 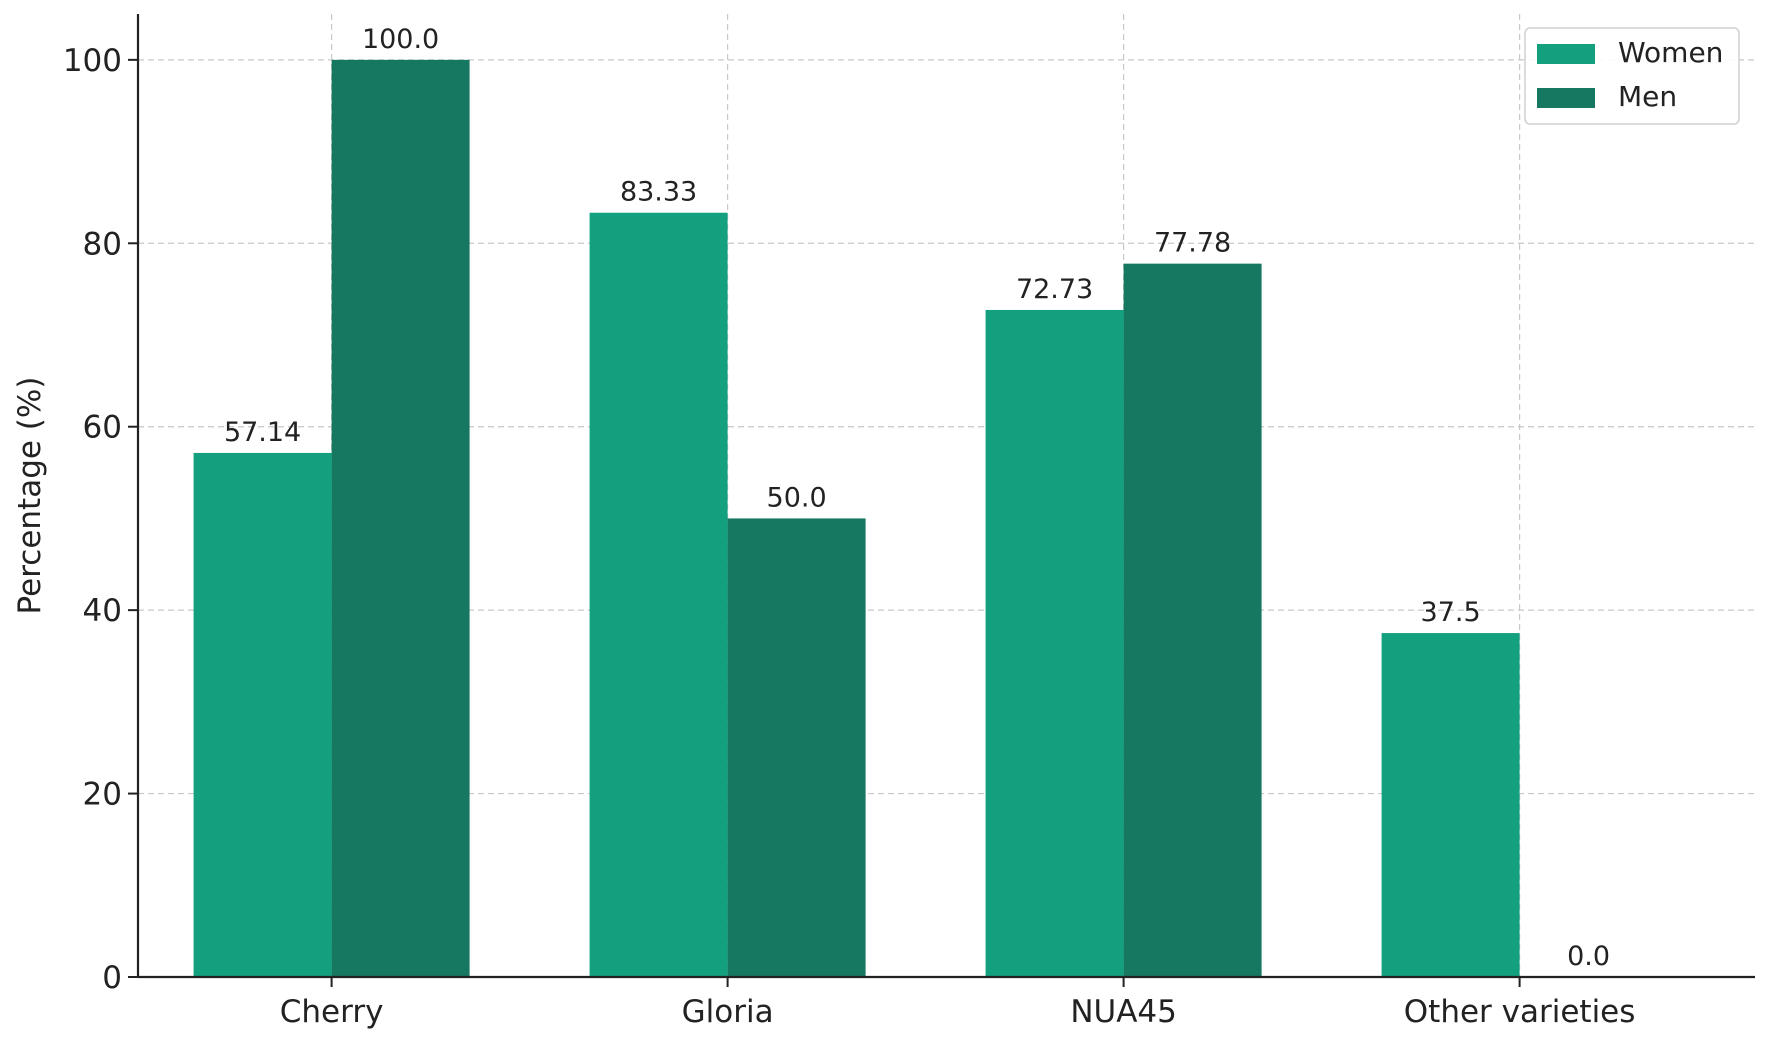 I want to click on legend-label-men: Men, so click(x=1647, y=96).